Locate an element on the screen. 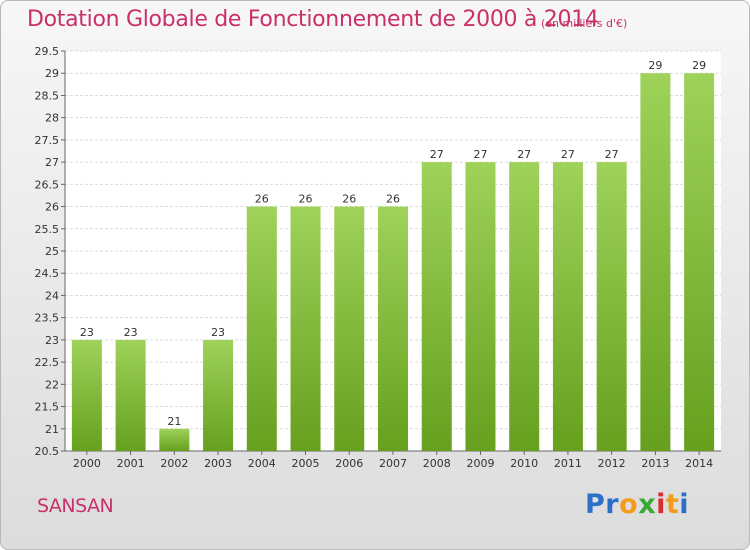 The width and height of the screenshot is (750, 550). x-tick-label: 2005 is located at coordinates (306, 463).